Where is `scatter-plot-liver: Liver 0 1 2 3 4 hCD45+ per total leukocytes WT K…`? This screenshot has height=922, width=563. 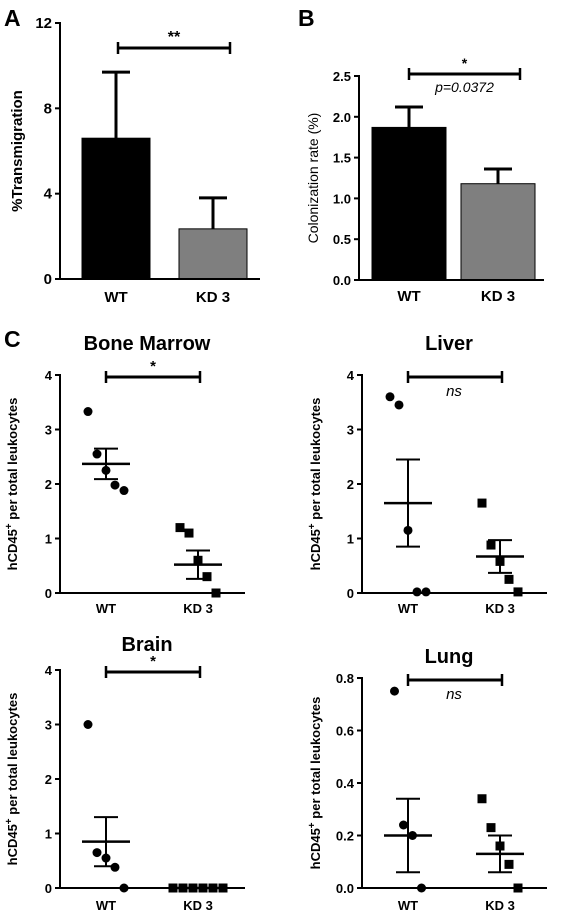 scatter-plot-liver: Liver 0 1 2 3 4 hCD45+ per total leukocytes WT K… is located at coordinates (427, 474).